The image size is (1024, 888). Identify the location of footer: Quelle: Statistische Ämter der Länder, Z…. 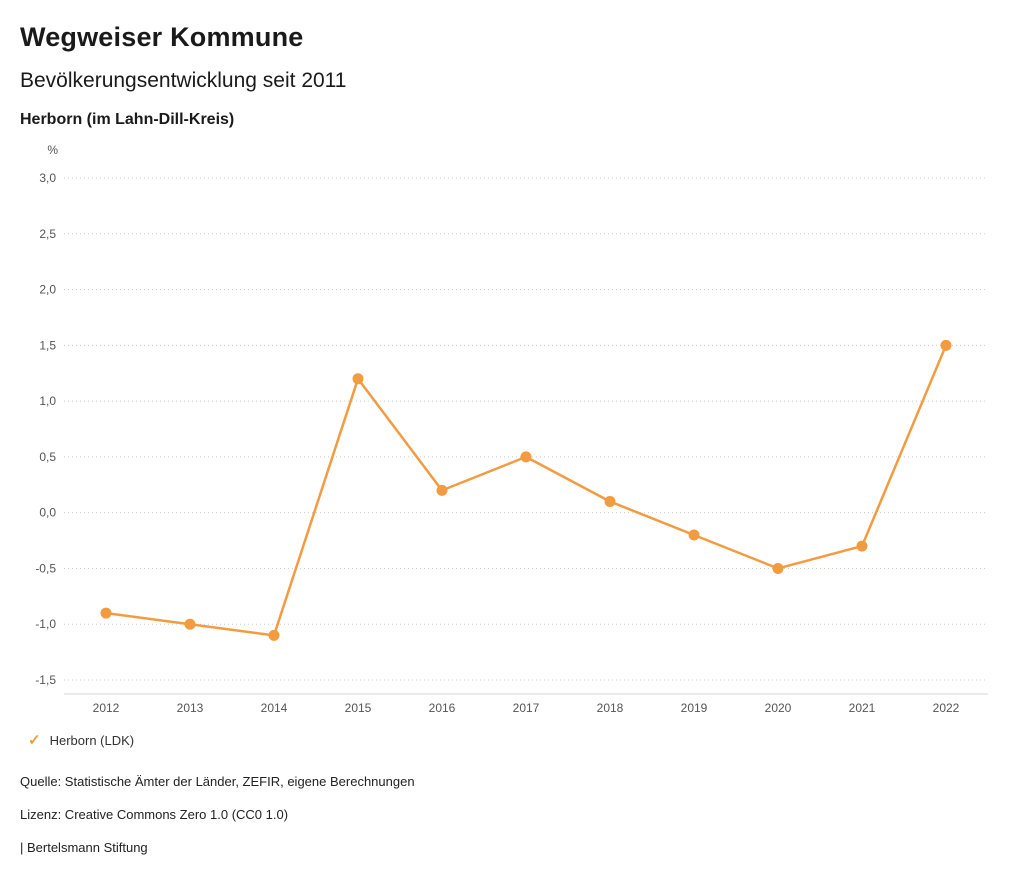
(512, 814).